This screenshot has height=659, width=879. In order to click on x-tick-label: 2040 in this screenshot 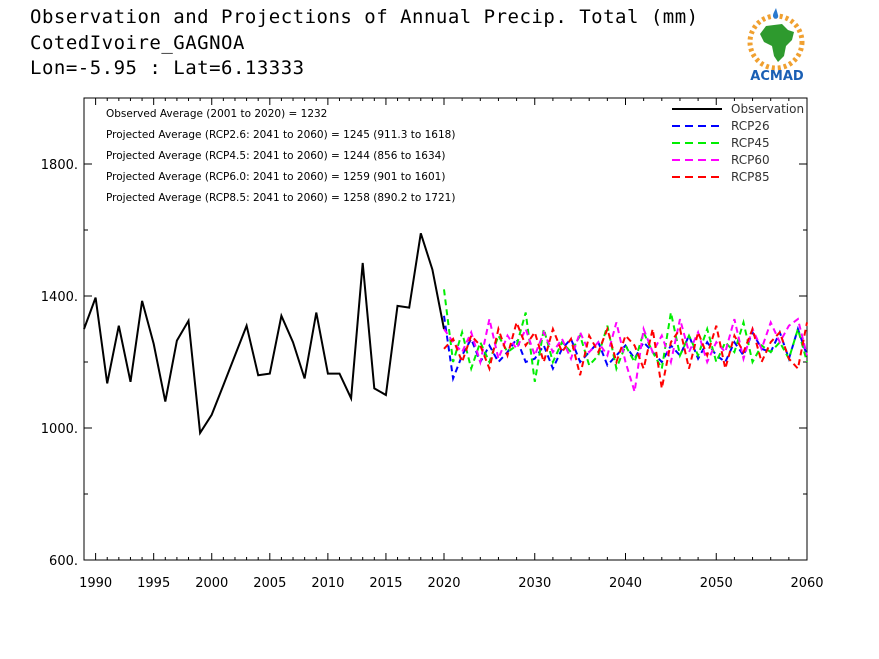, I will do `click(625, 583)`.